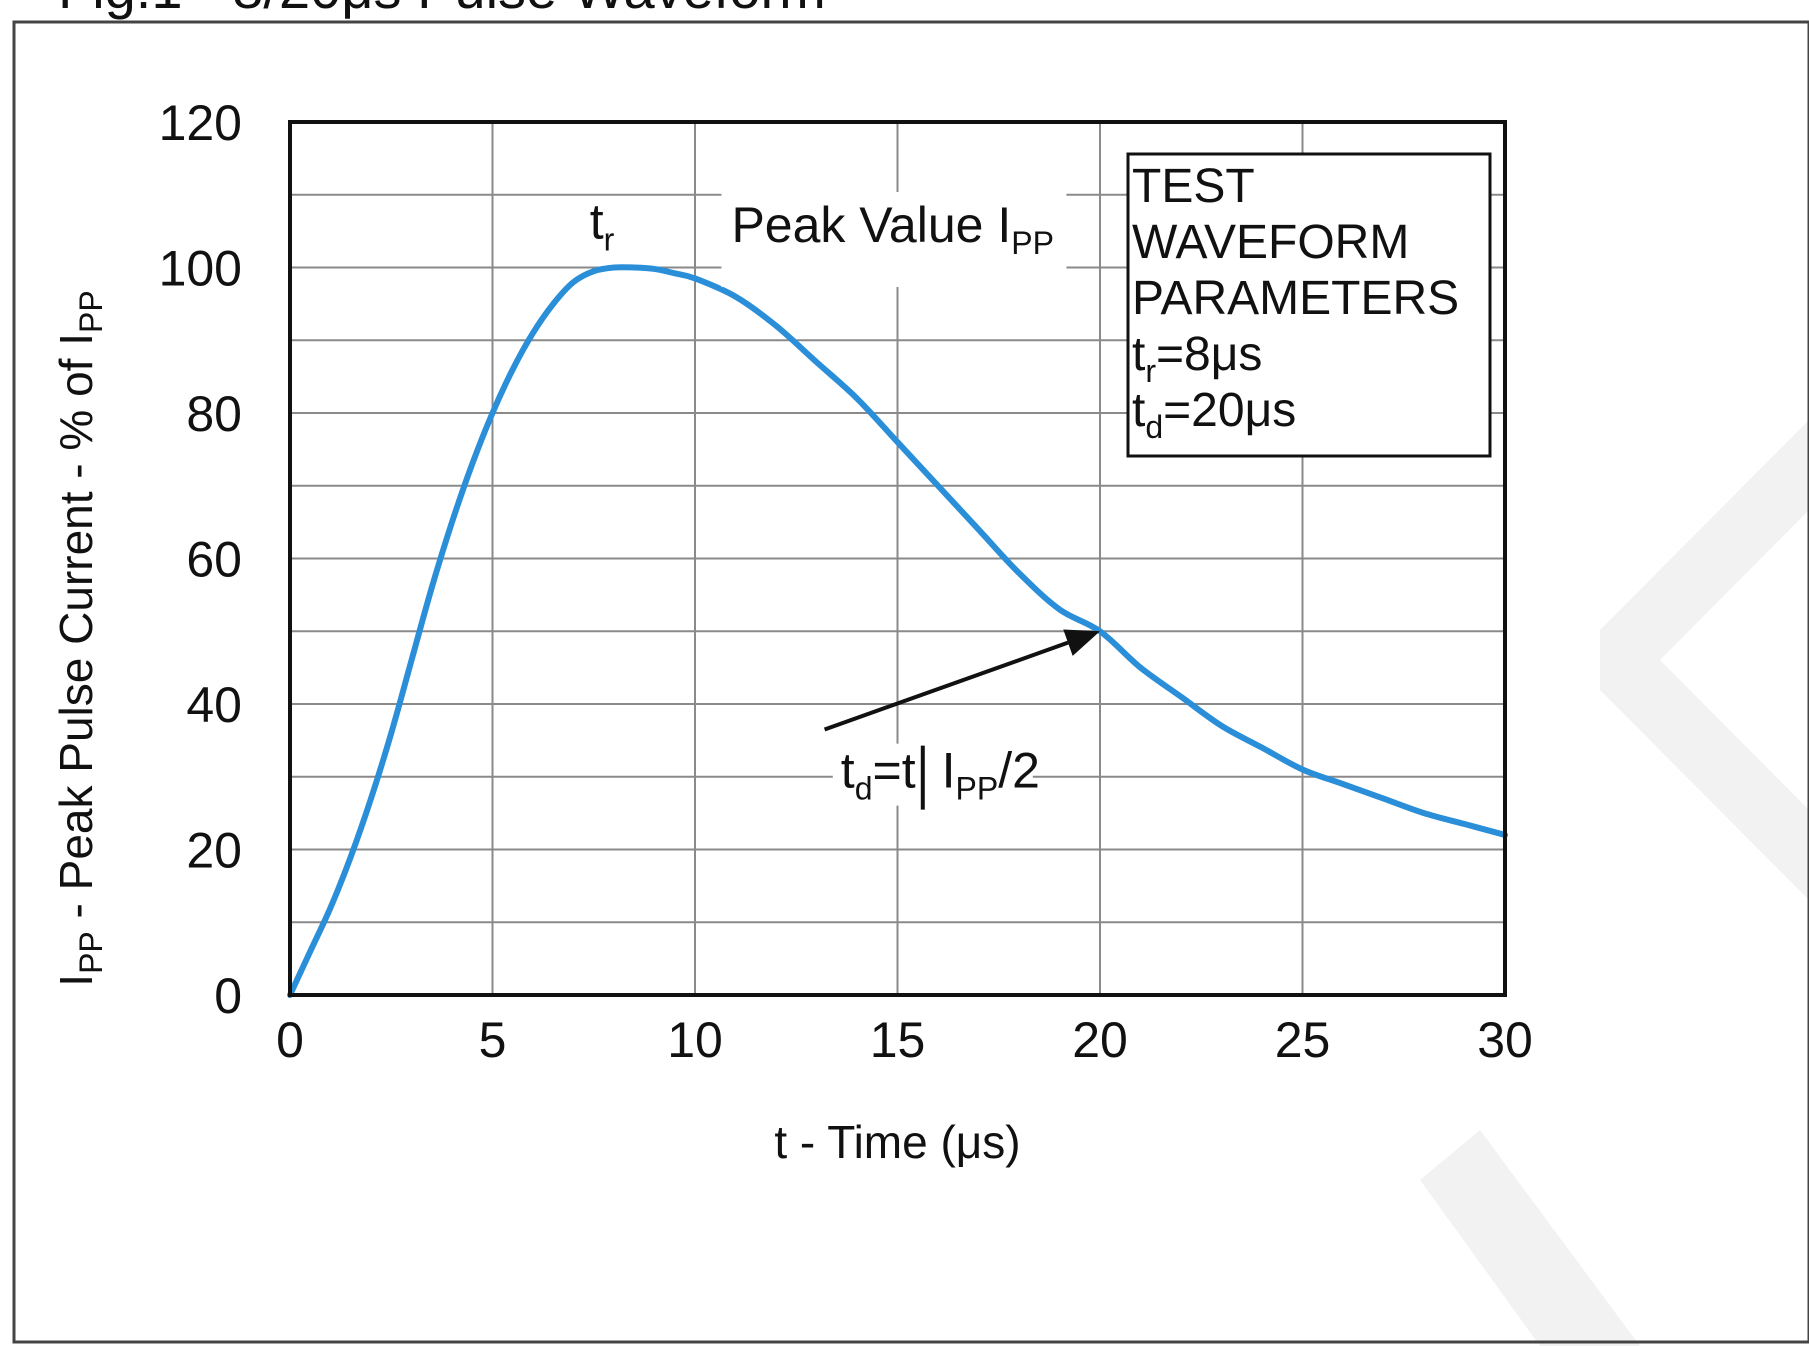 The image size is (1809, 1346). I want to click on annotation-peak-value: Peak Value IPP, so click(892, 229).